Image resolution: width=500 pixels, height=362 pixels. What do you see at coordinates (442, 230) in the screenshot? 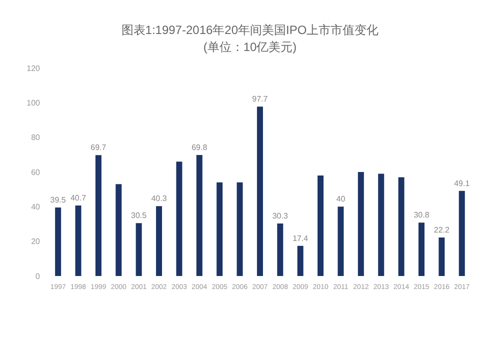
I see `data-label: 22.2` at bounding box center [442, 230].